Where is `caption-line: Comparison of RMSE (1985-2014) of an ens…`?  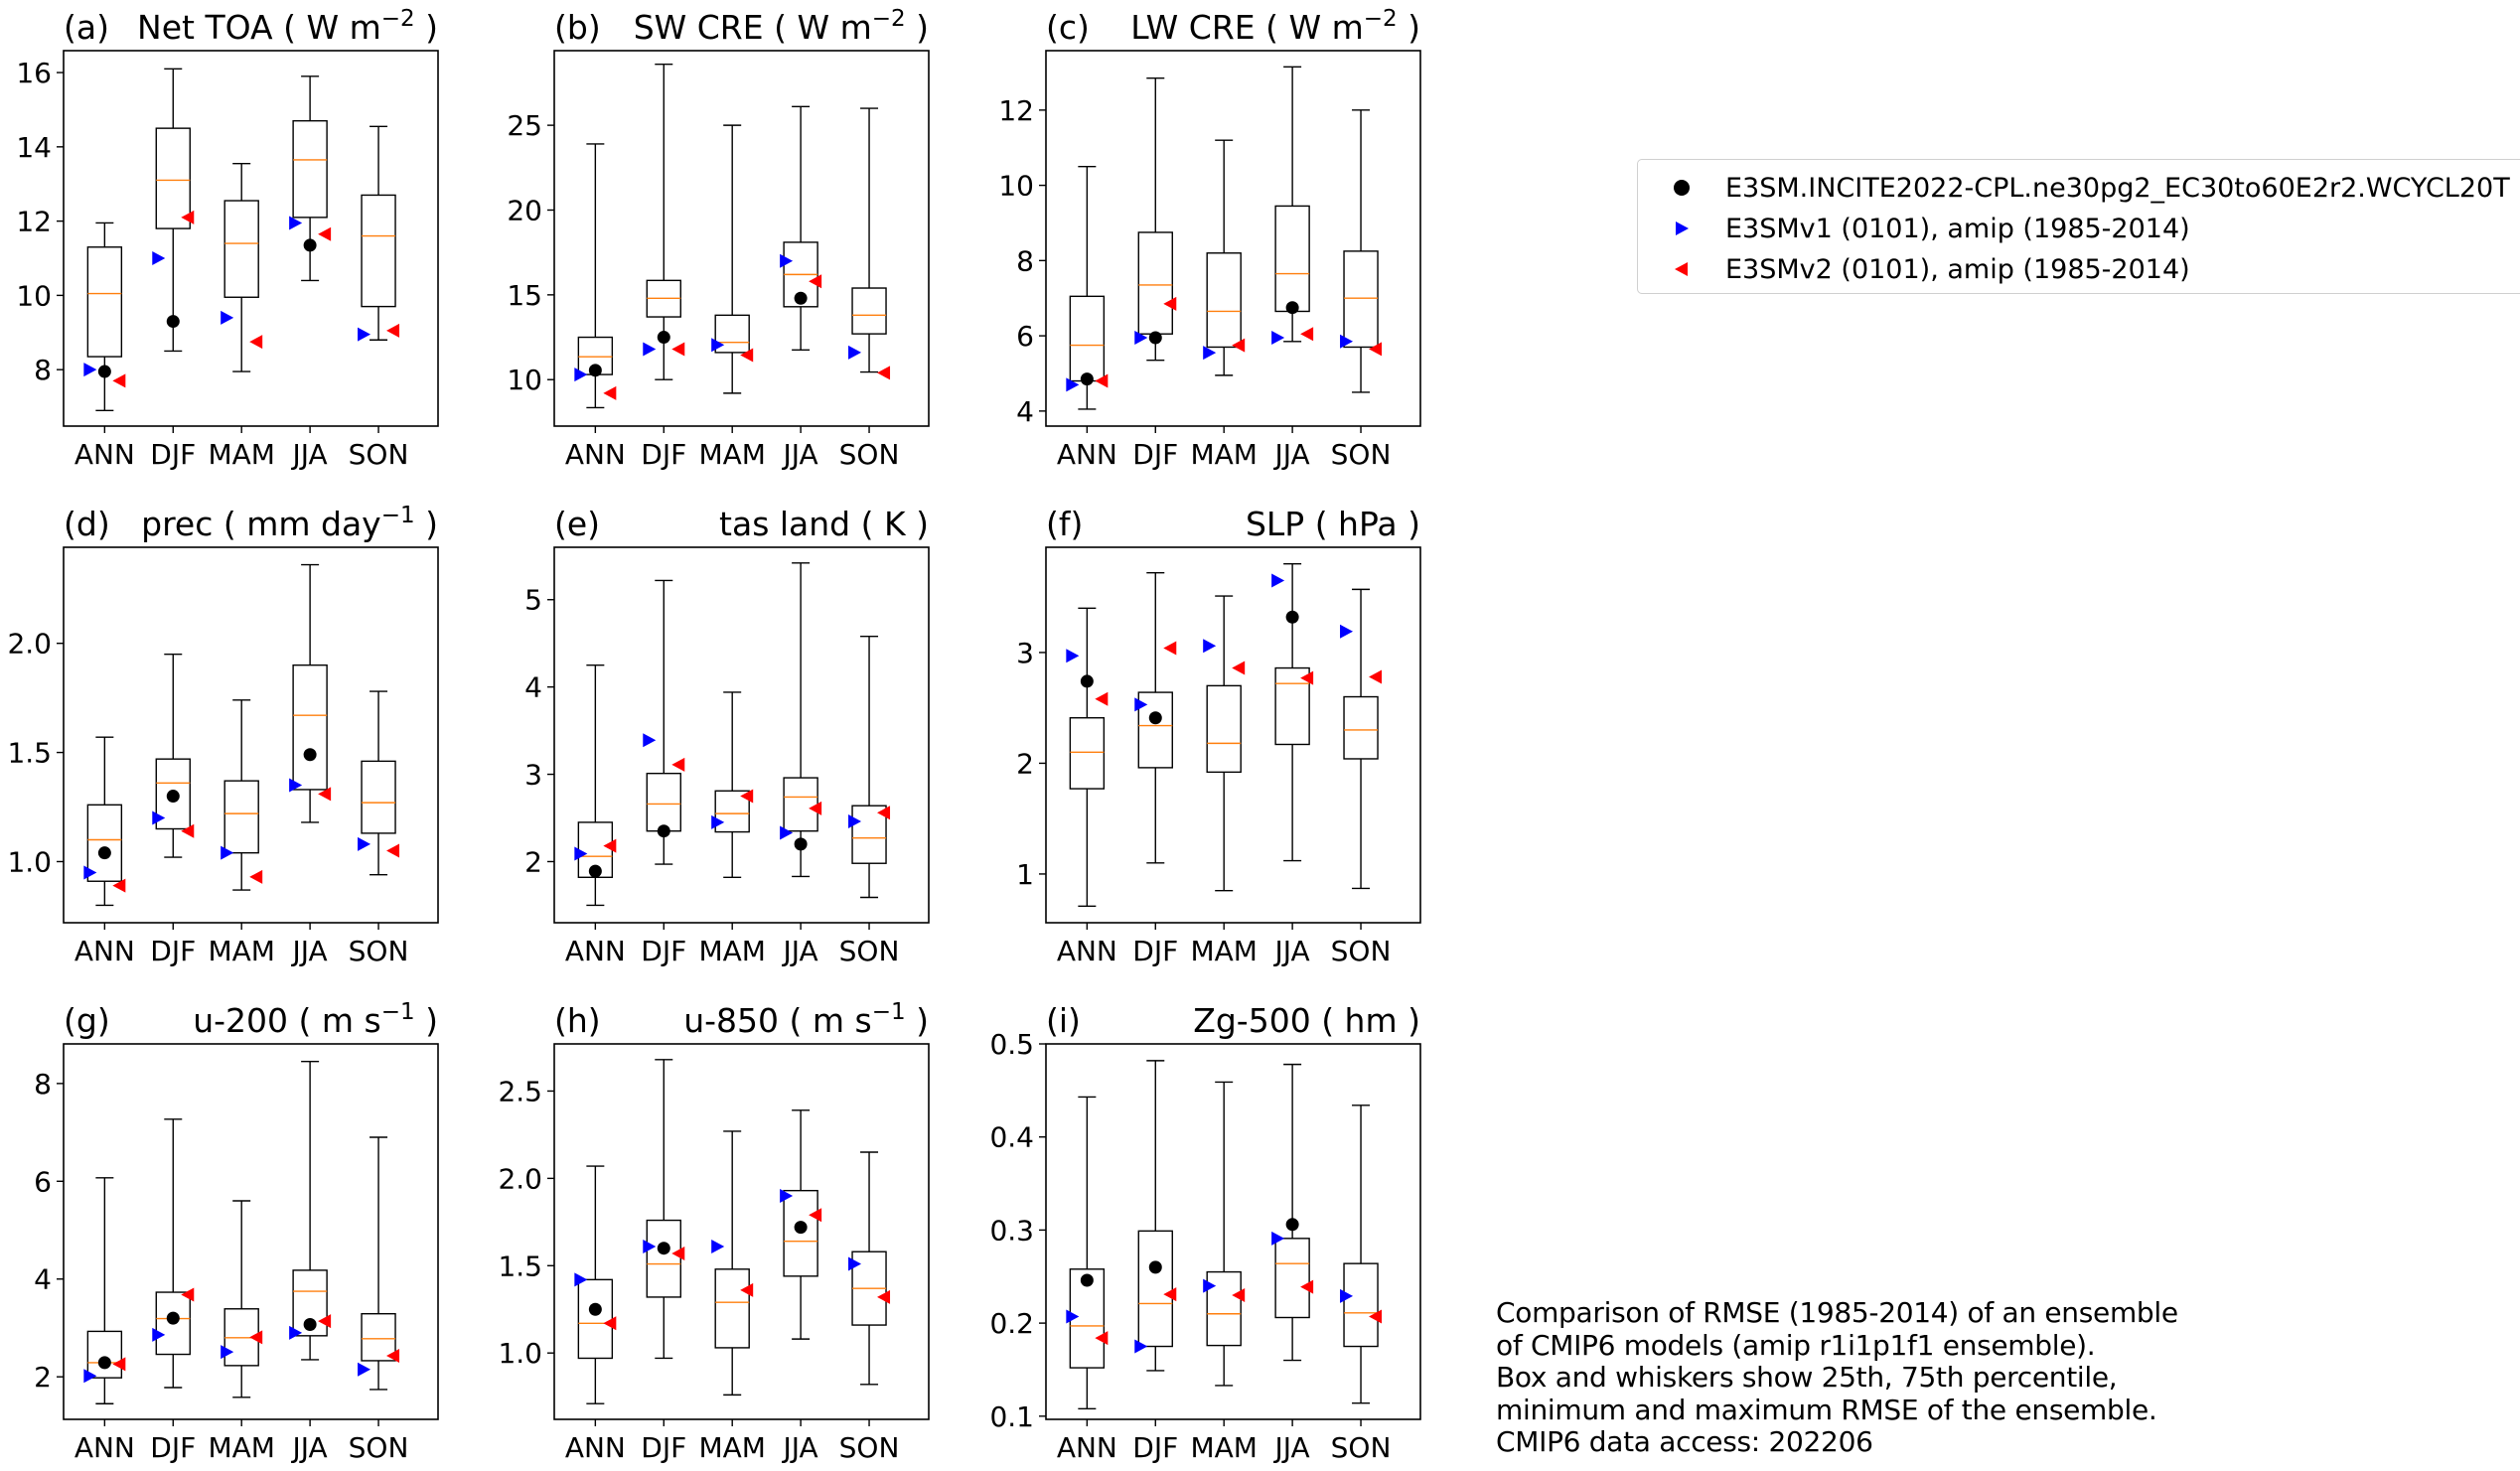 caption-line: Comparison of RMSE (1985-2014) of an ens… is located at coordinates (1837, 1312).